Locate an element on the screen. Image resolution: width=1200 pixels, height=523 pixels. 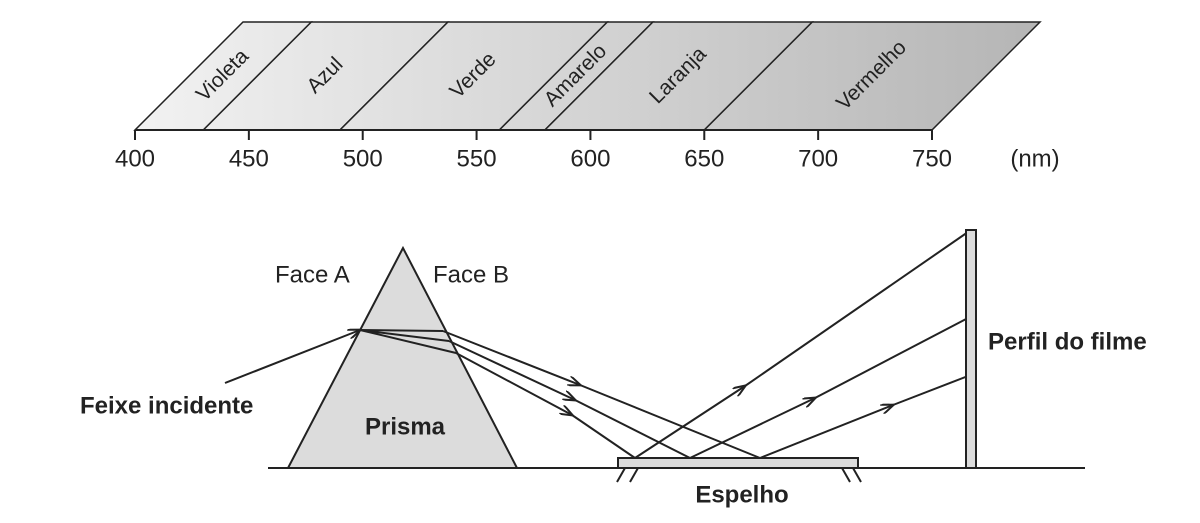
mirror-legs is located at coordinates (739, 475).